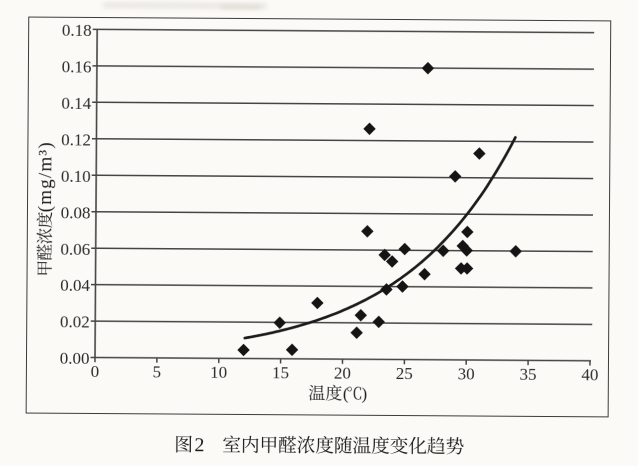  What do you see at coordinates (76, 176) in the screenshot?
I see `svg-text: 0.10` at bounding box center [76, 176].